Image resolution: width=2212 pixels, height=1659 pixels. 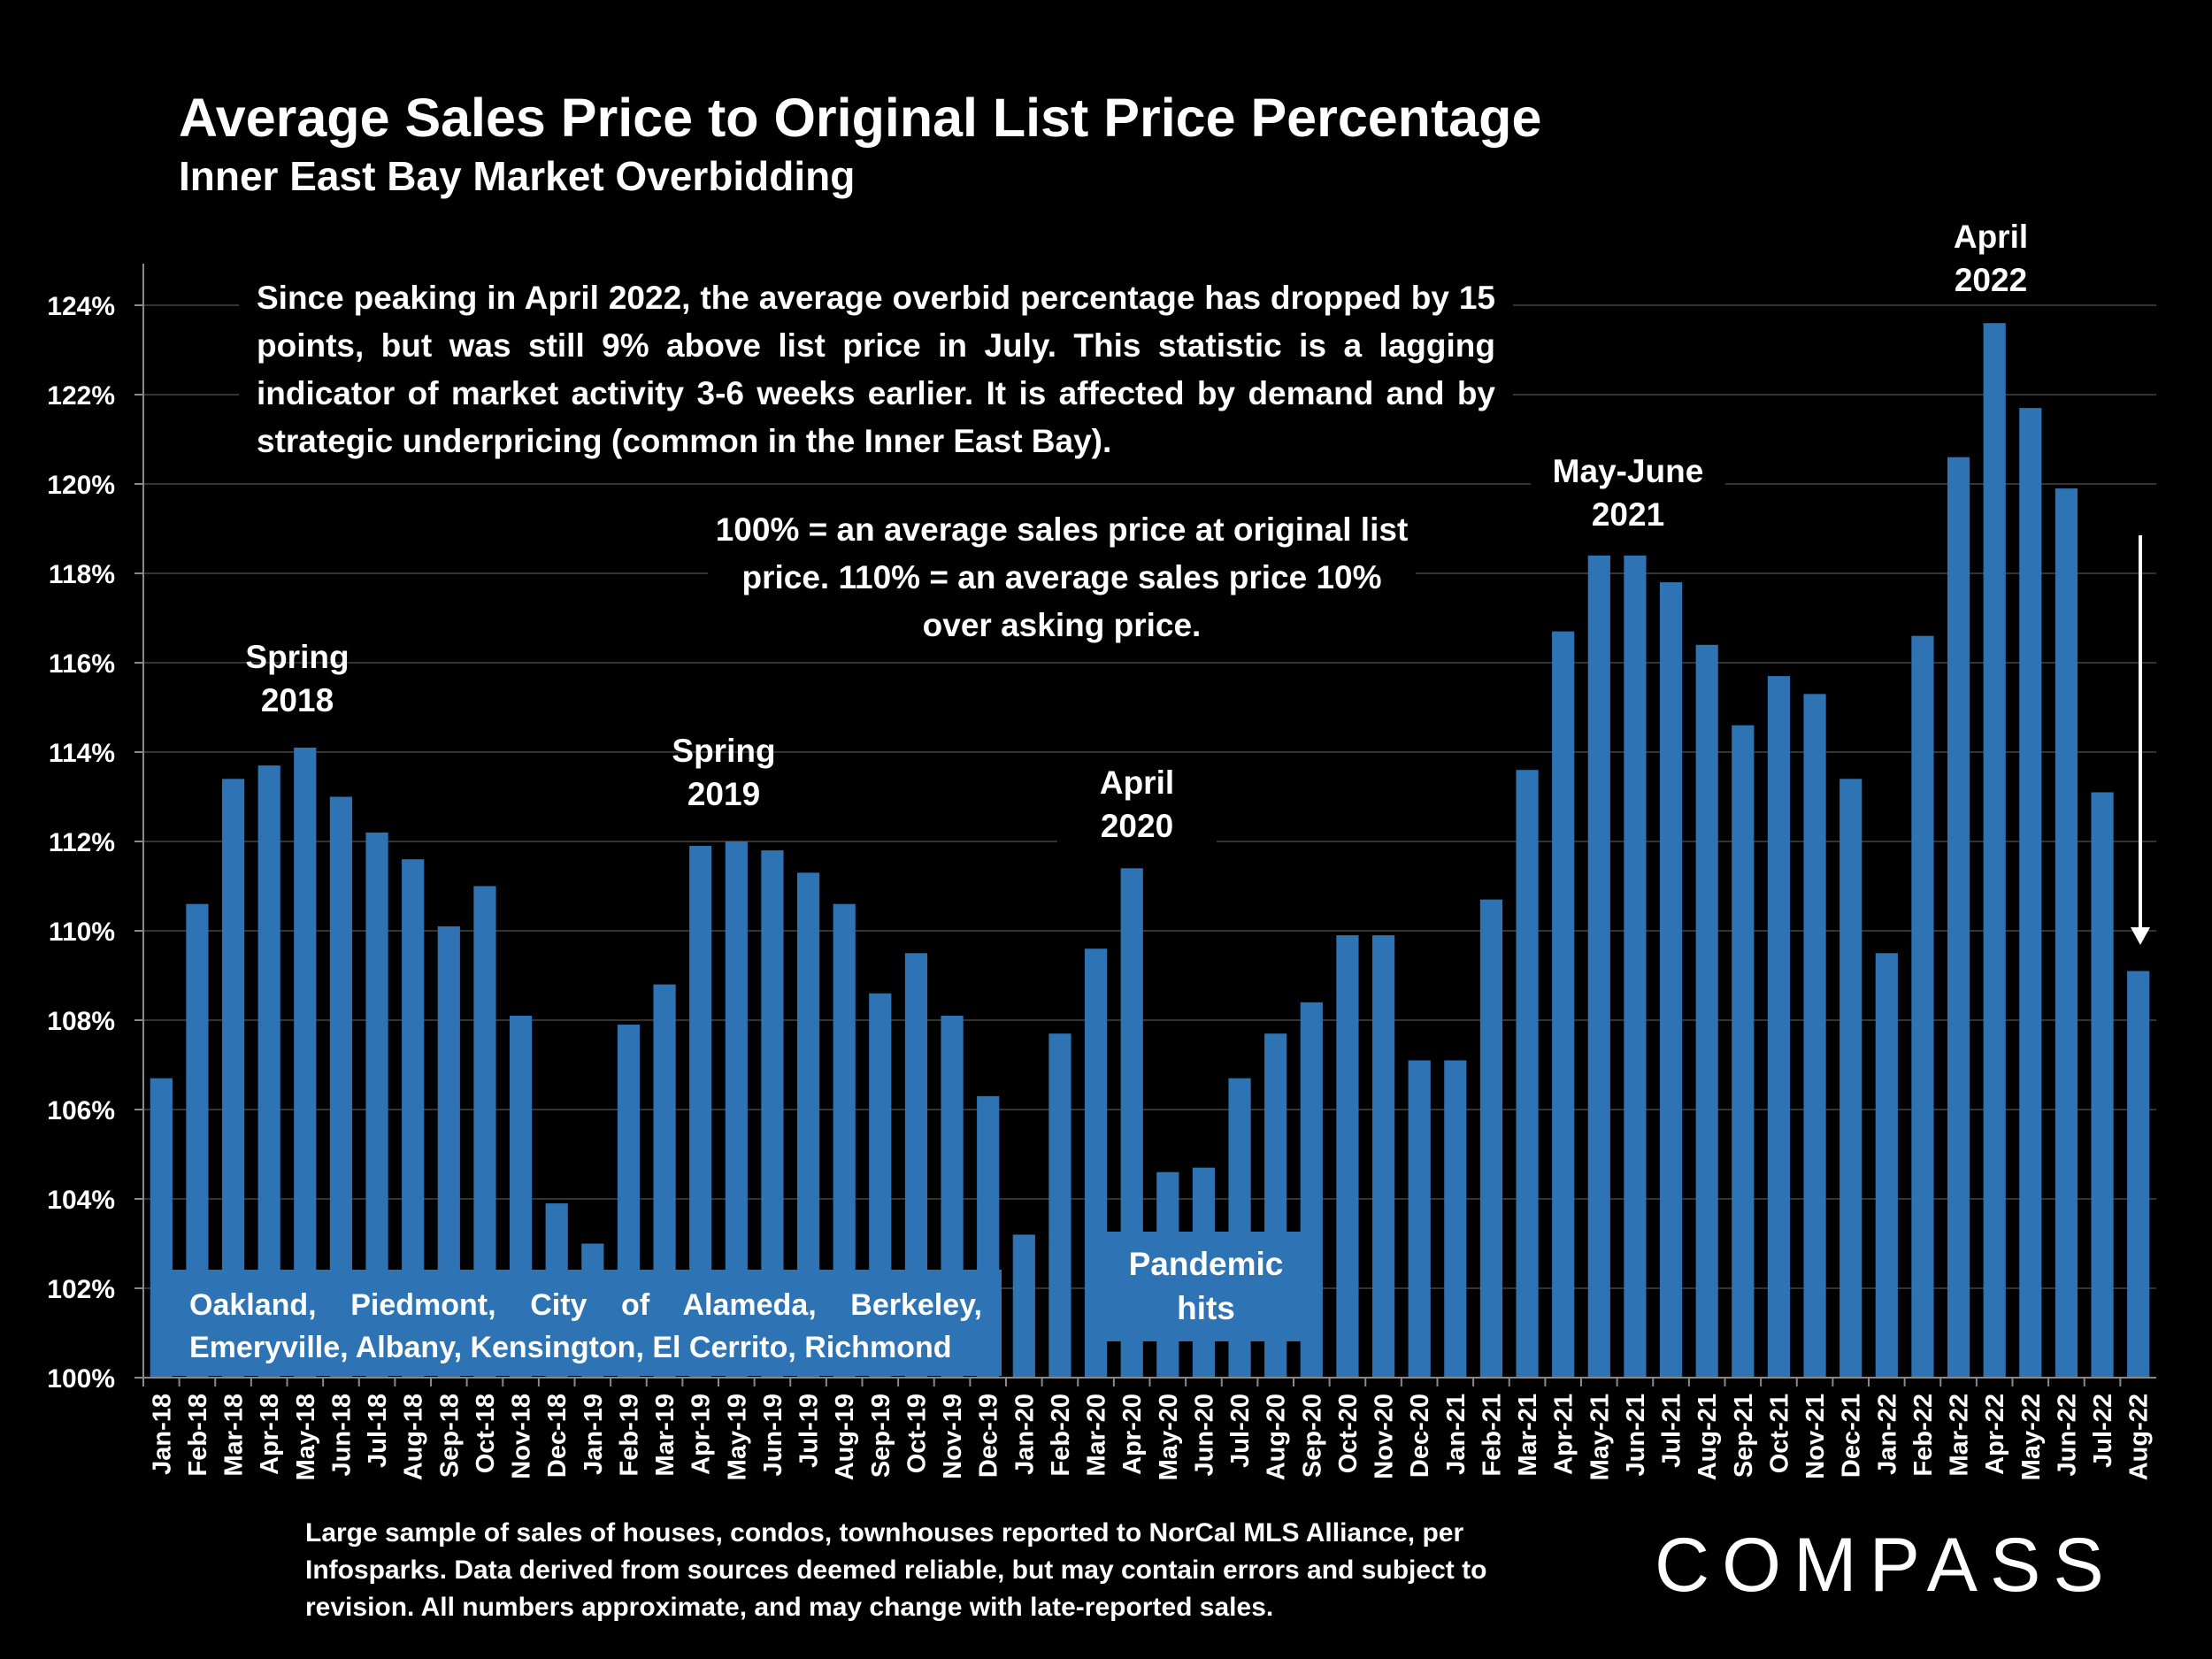 I want to click on x-tick-label: Jan-19, so click(x=594, y=1435).